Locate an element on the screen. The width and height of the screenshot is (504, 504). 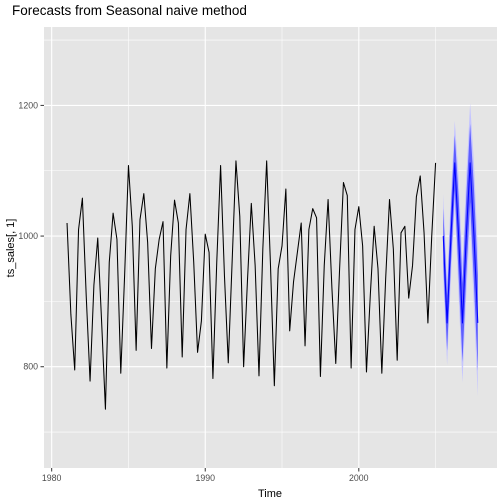
y-axis-label: ts_sales[, 1] is located at coordinates (11, 248).